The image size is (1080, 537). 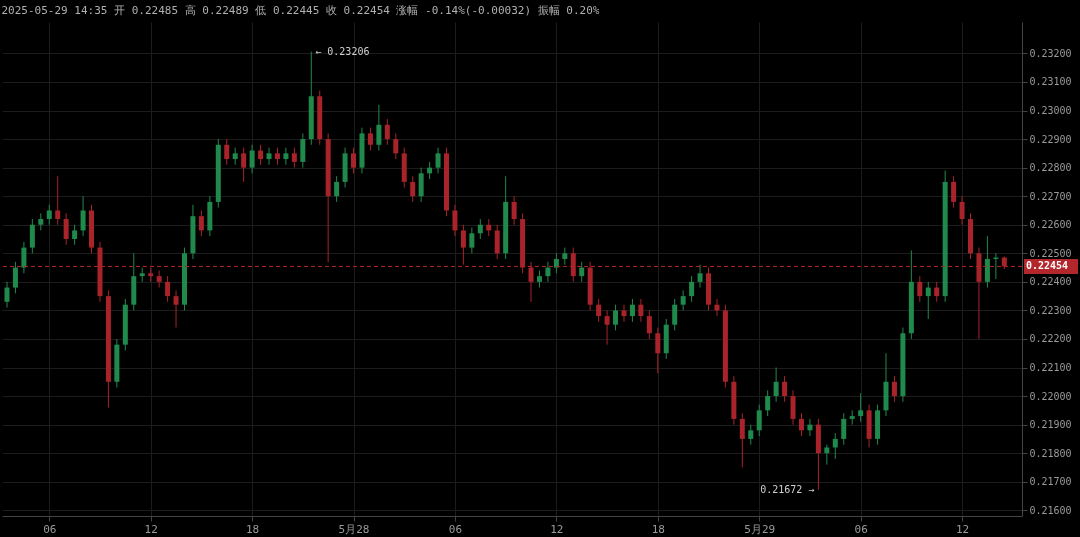 What do you see at coordinates (1050, 196) in the screenshot?
I see `y-tick-label: 0.22700` at bounding box center [1050, 196].